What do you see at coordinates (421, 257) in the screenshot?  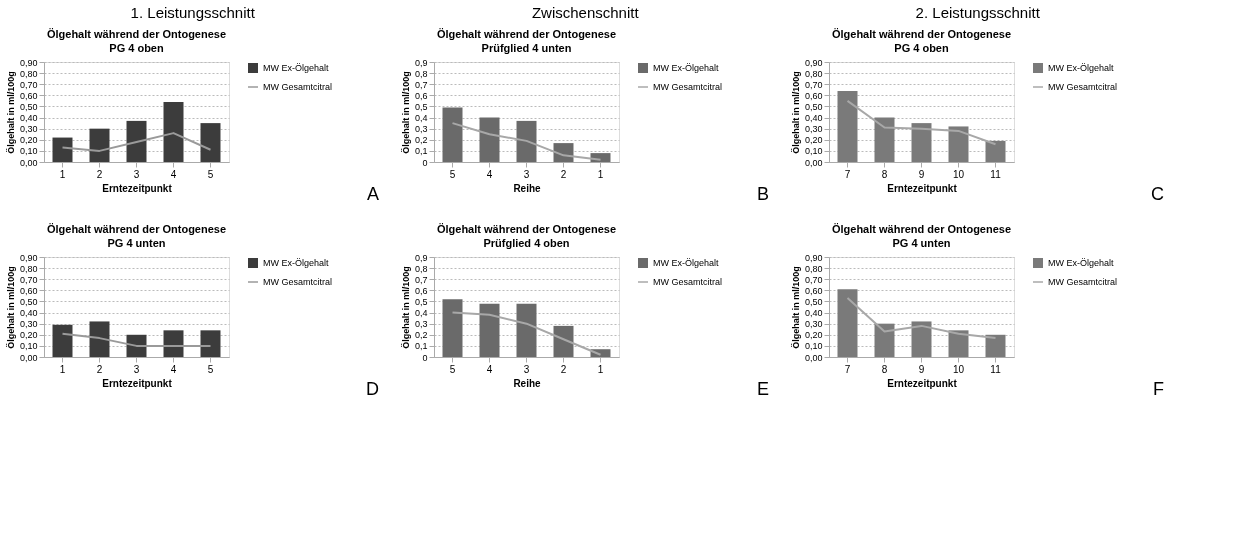 I see `y-tick-label: 0,9` at bounding box center [421, 257].